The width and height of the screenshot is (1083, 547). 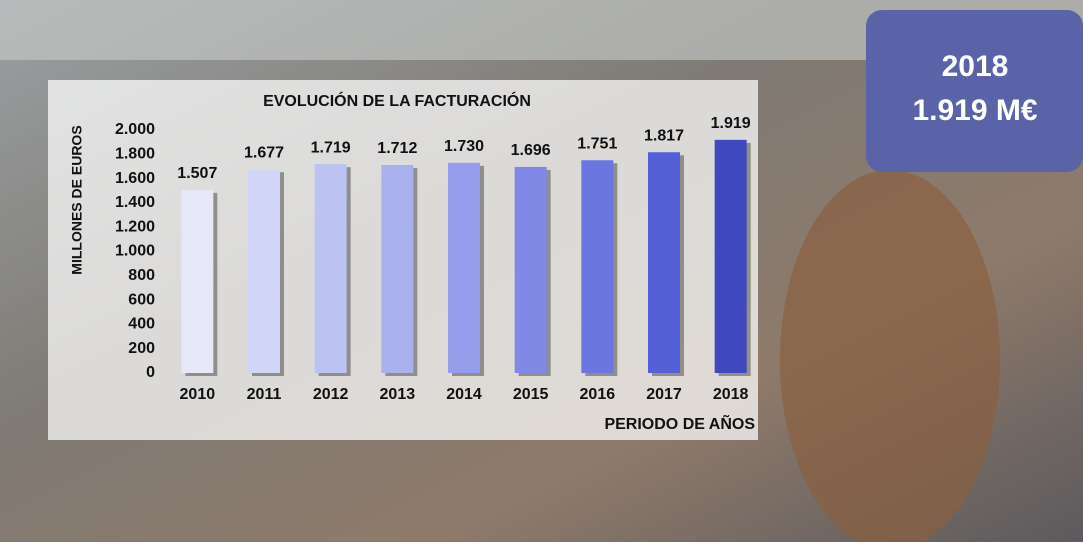 I want to click on y-tick-label: 1.200, so click(x=135, y=226).